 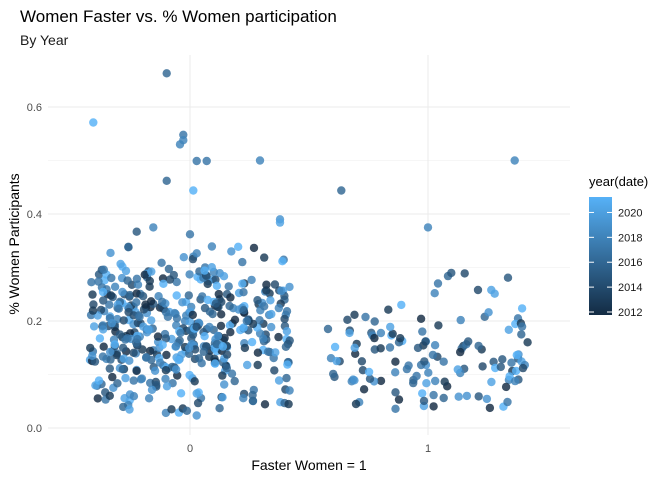 What do you see at coordinates (630, 238) in the screenshot?
I see `legend-tick-label: 2018` at bounding box center [630, 238].